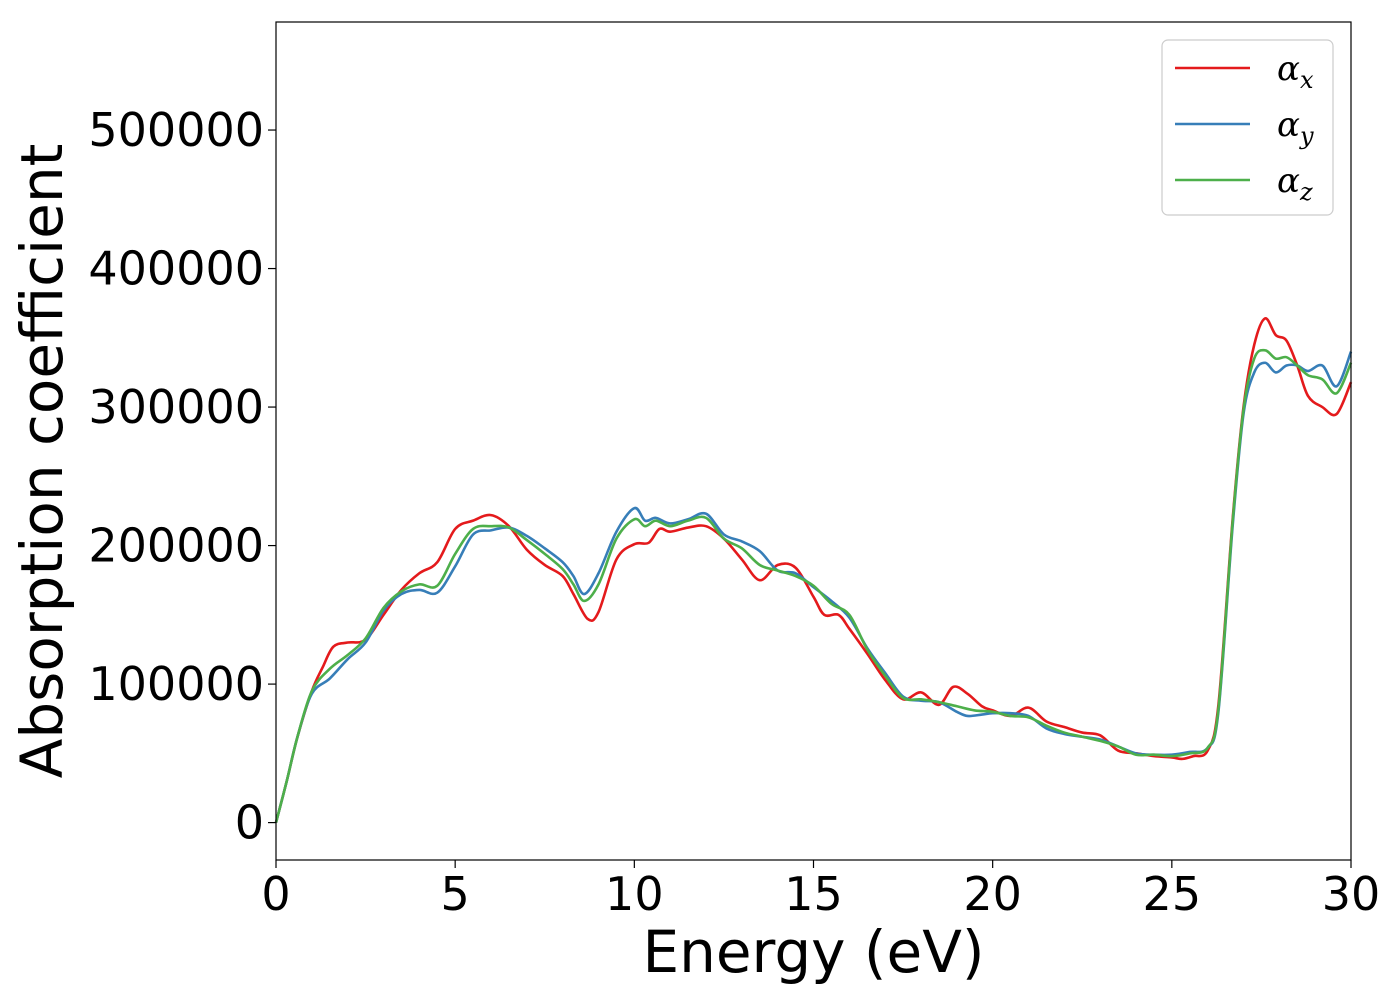 This screenshot has height=1000, width=1400. I want to click on x-tick-label: 30, so click(1351, 894).